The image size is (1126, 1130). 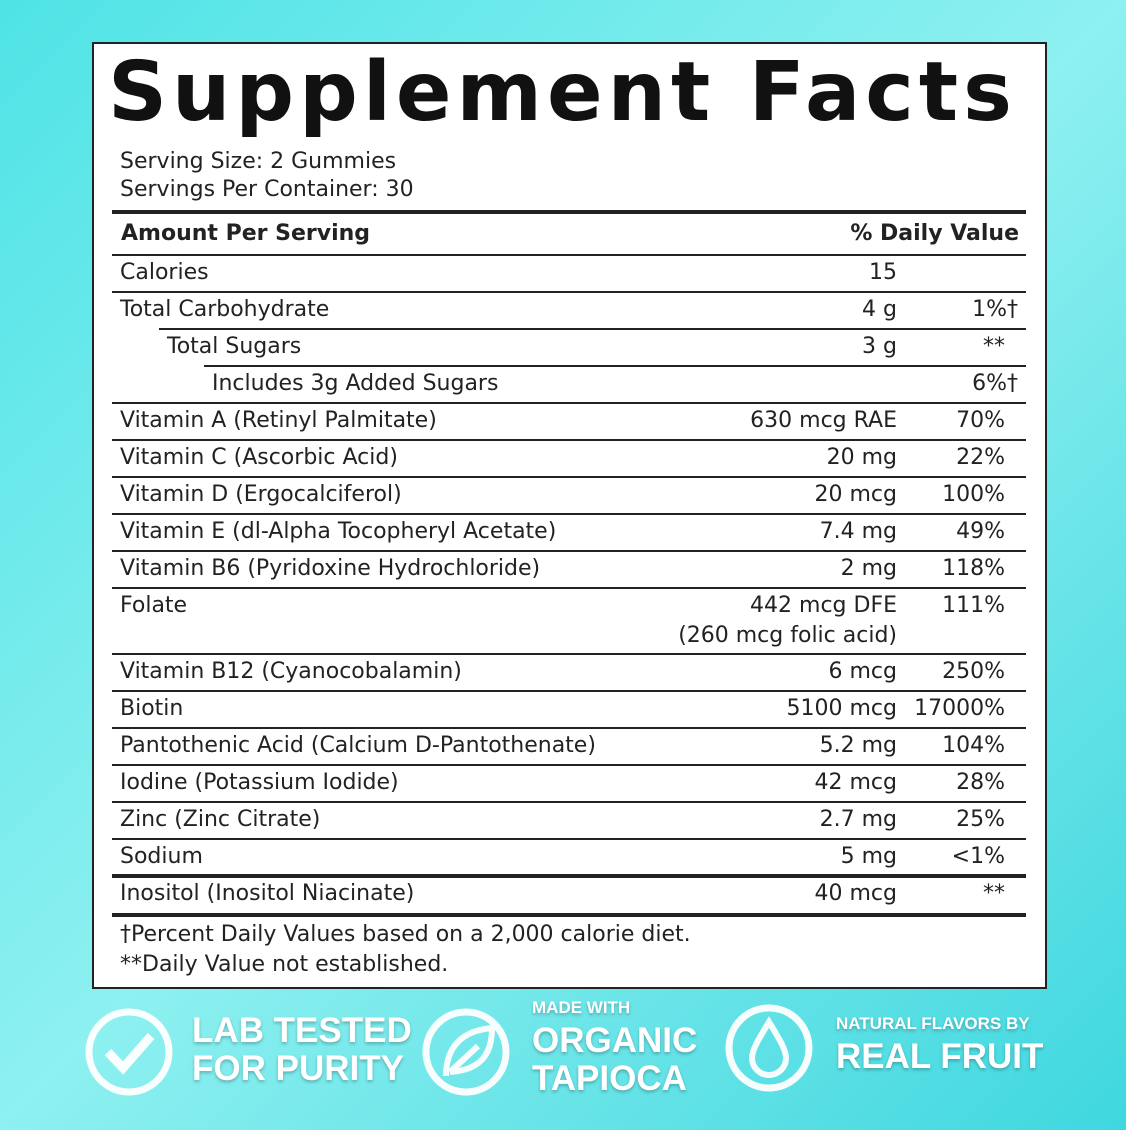 I want to click on amount: 630 mcg RAE, so click(x=823, y=420).